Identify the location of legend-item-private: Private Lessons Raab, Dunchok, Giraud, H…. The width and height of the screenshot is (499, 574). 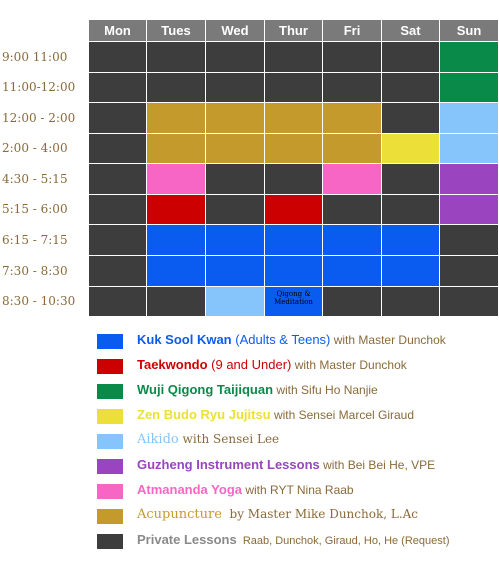
(249, 540).